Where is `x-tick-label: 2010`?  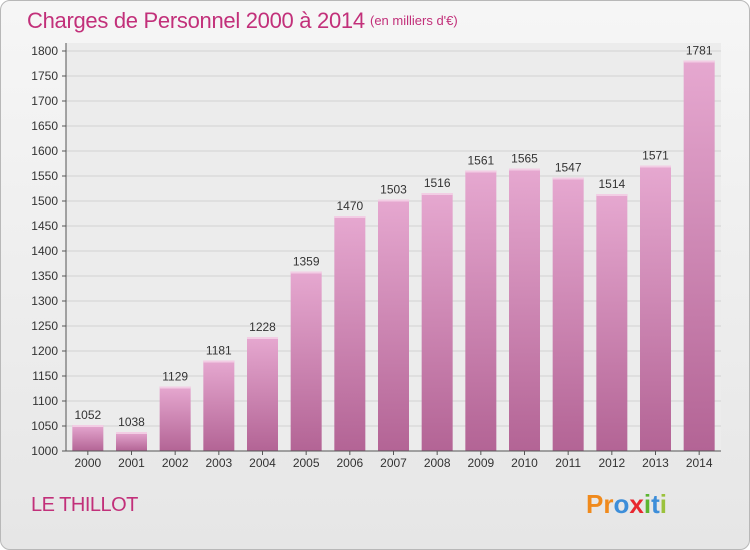 x-tick-label: 2010 is located at coordinates (524, 463).